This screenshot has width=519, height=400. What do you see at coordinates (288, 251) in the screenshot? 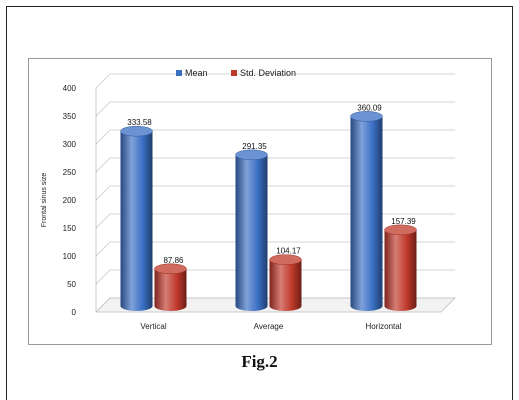
I see `data-label: 104.17` at bounding box center [288, 251].